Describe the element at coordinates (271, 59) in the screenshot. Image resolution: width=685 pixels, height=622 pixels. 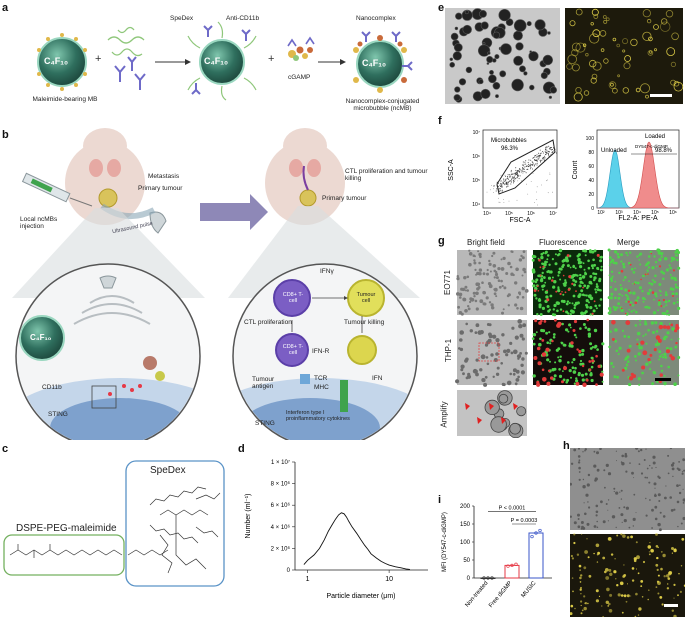
I see `plus-sign-2: +` at that location.